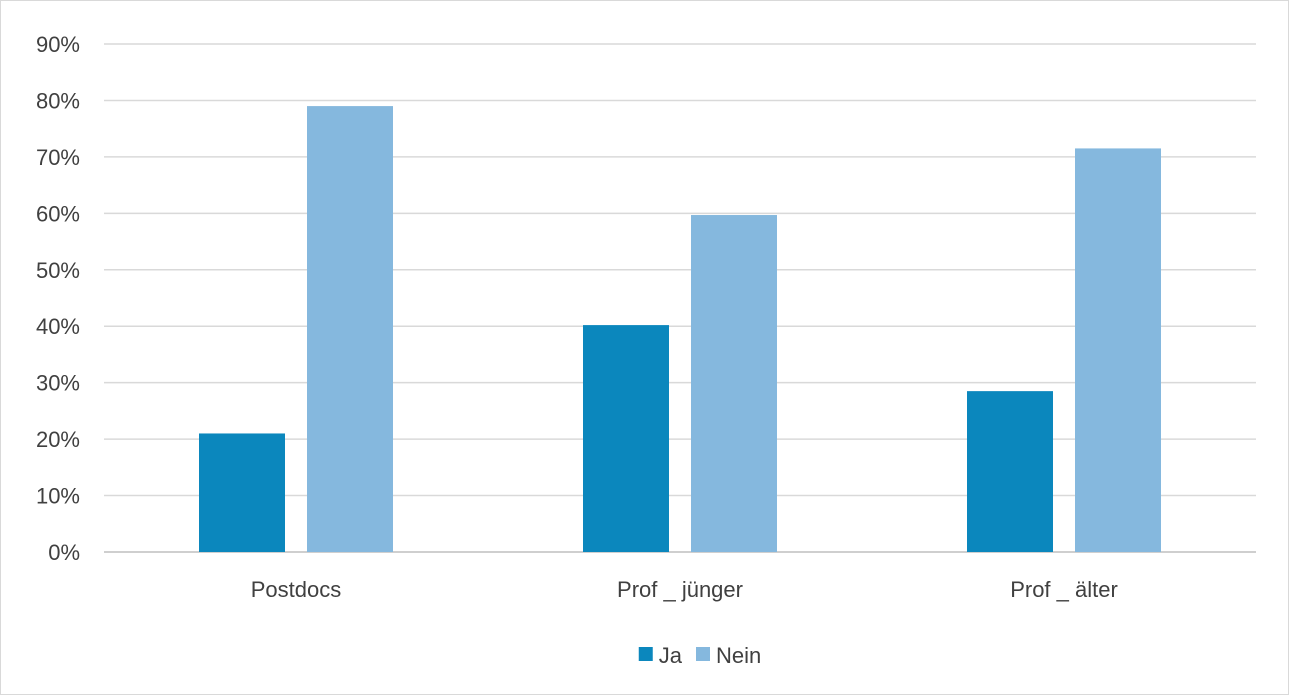 The image size is (1289, 696). What do you see at coordinates (296, 589) in the screenshot?
I see `x-tick-label: Postdocs` at bounding box center [296, 589].